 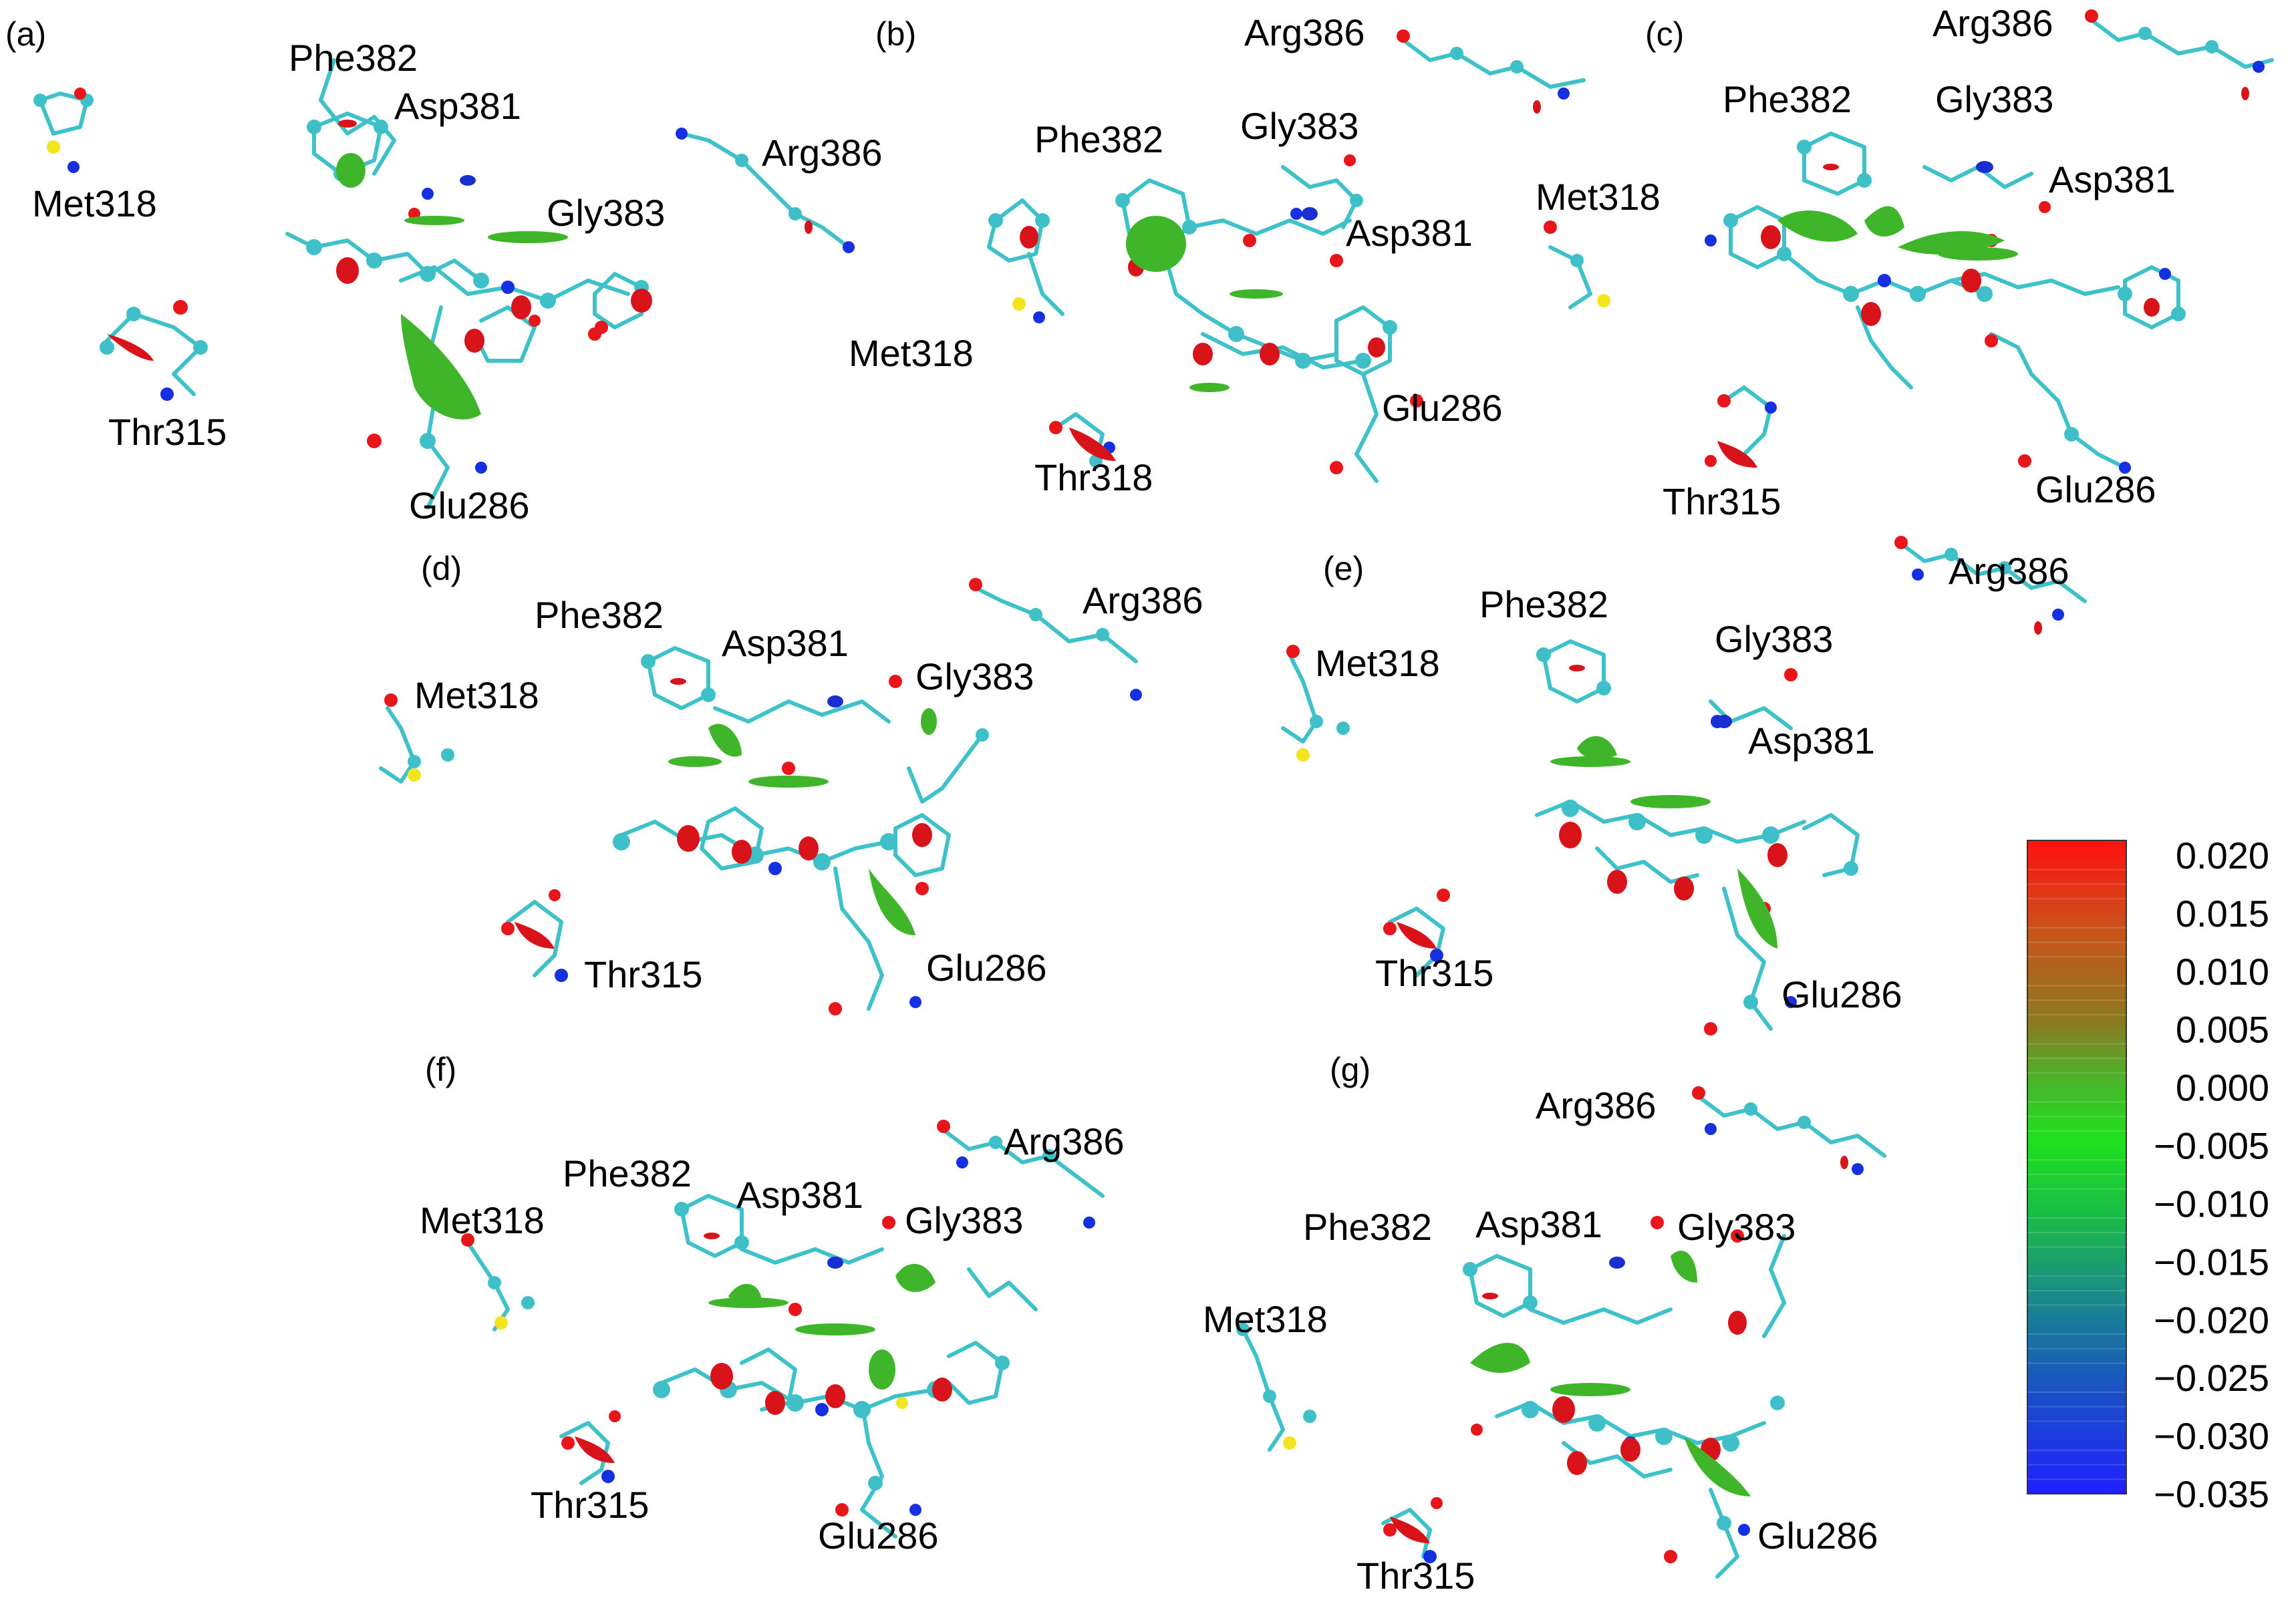 I want to click on panel-a: (a), so click(x=444, y=270).